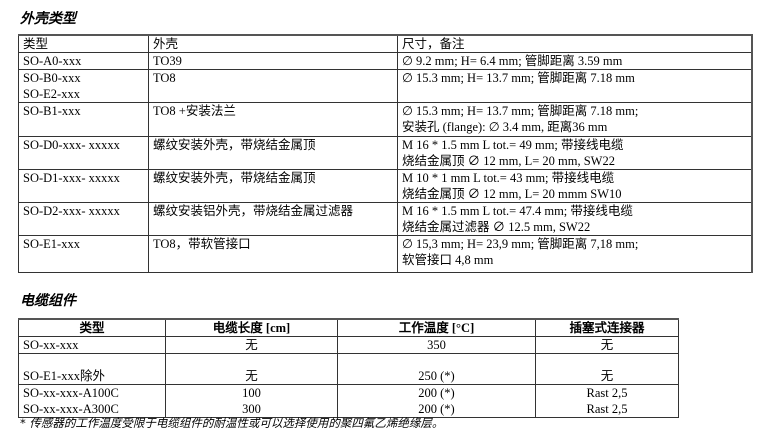 The width and height of the screenshot is (760, 440). What do you see at coordinates (83, 153) in the screenshot?
I see `type-cell: SO-D0-xxx- xxxxx` at bounding box center [83, 153].